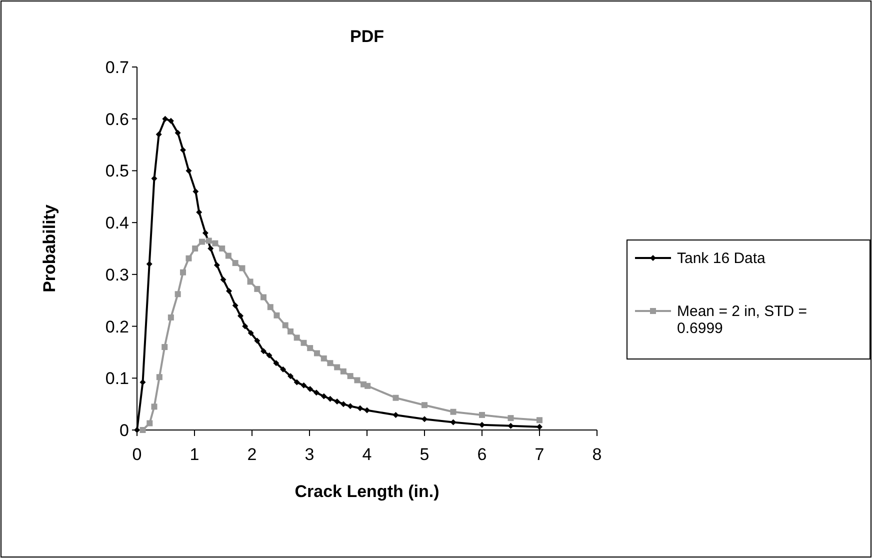  Describe the element at coordinates (367, 454) in the screenshot. I see `x-tick-label: 4` at that location.